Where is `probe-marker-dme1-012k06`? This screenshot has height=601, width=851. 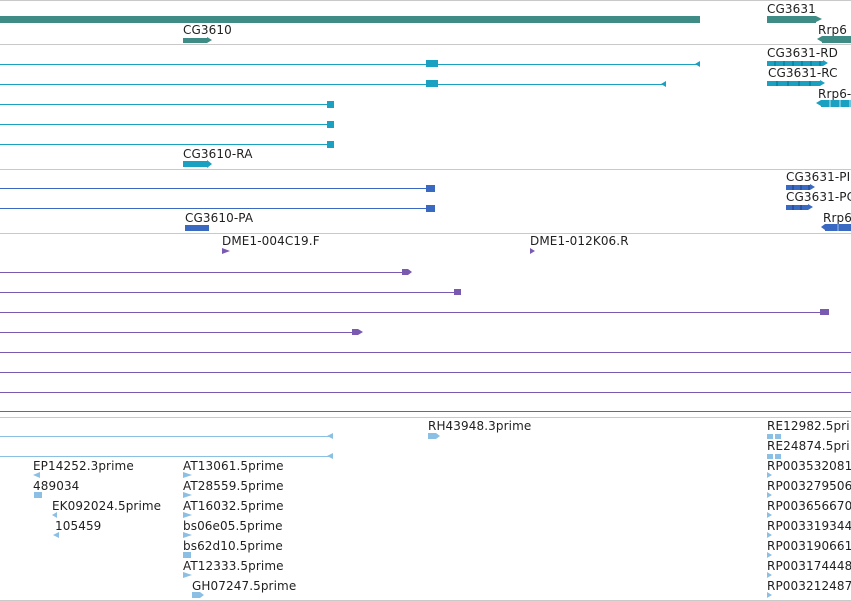 probe-marker-dme1-012k06 is located at coordinates (532, 251).